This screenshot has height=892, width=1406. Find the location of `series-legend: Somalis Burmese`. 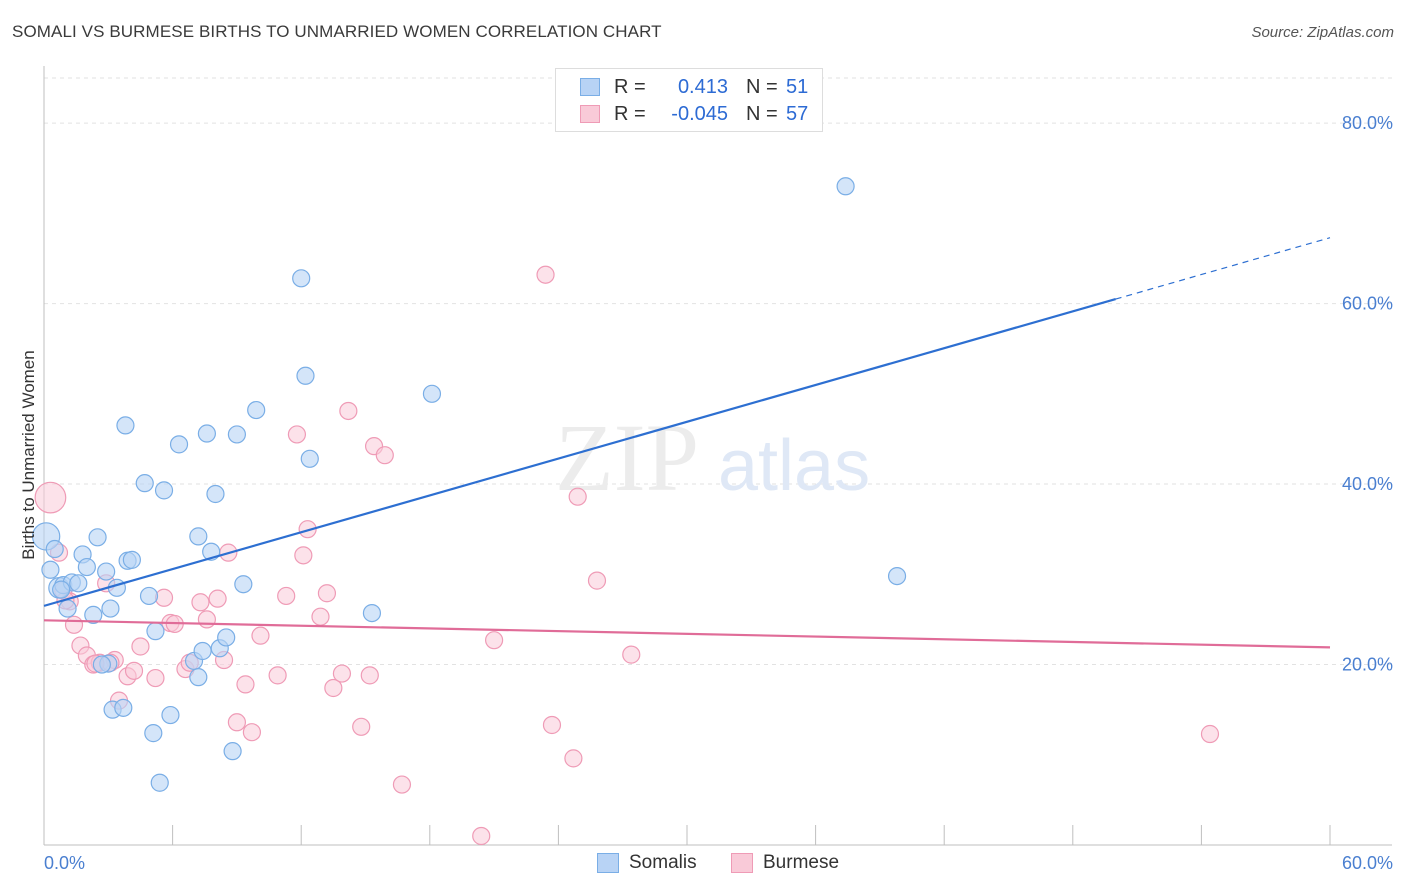

series-legend: Somalis Burmese is located at coordinates (703, 865).